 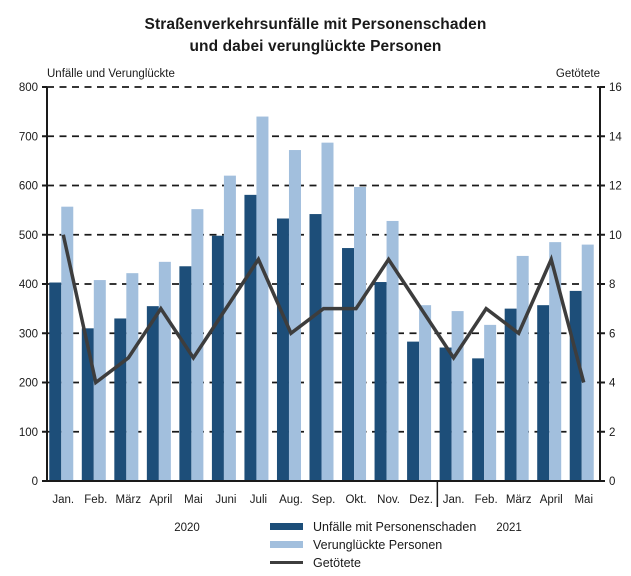 I want to click on x-axis-month-label: Juni, so click(x=225, y=500).